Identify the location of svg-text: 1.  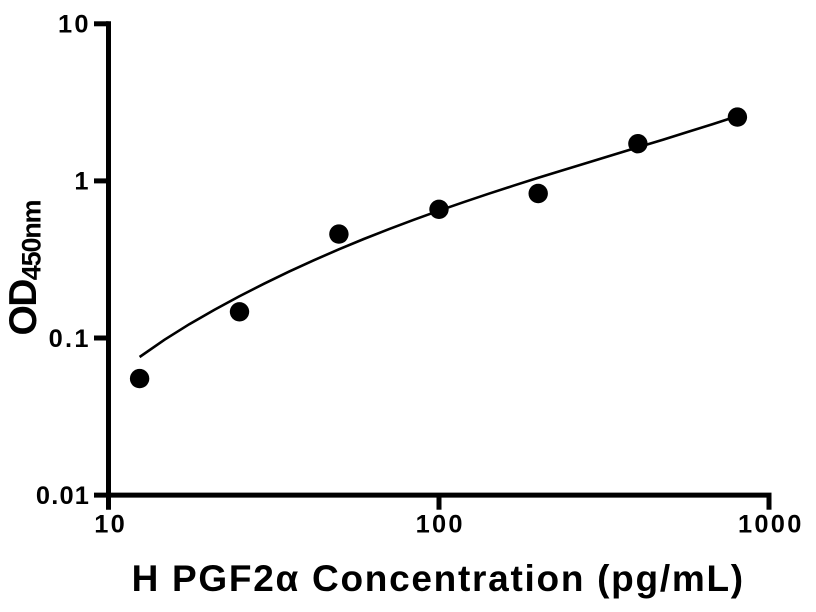
(82, 182).